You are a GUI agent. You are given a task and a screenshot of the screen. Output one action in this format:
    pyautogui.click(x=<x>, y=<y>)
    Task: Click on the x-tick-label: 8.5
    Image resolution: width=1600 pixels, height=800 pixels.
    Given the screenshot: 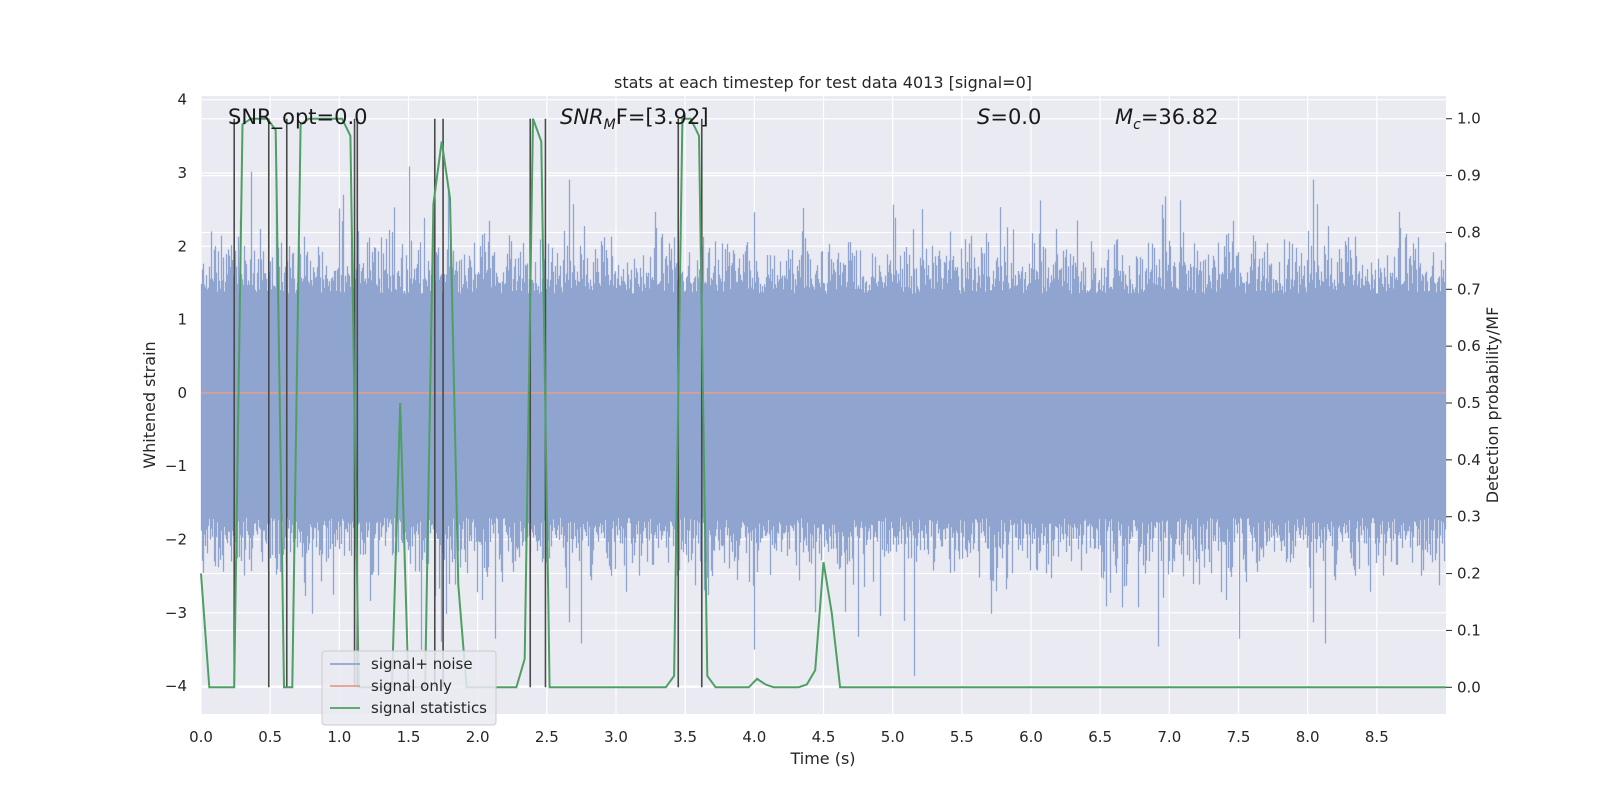 What is the action you would take?
    pyautogui.click(x=1377, y=737)
    